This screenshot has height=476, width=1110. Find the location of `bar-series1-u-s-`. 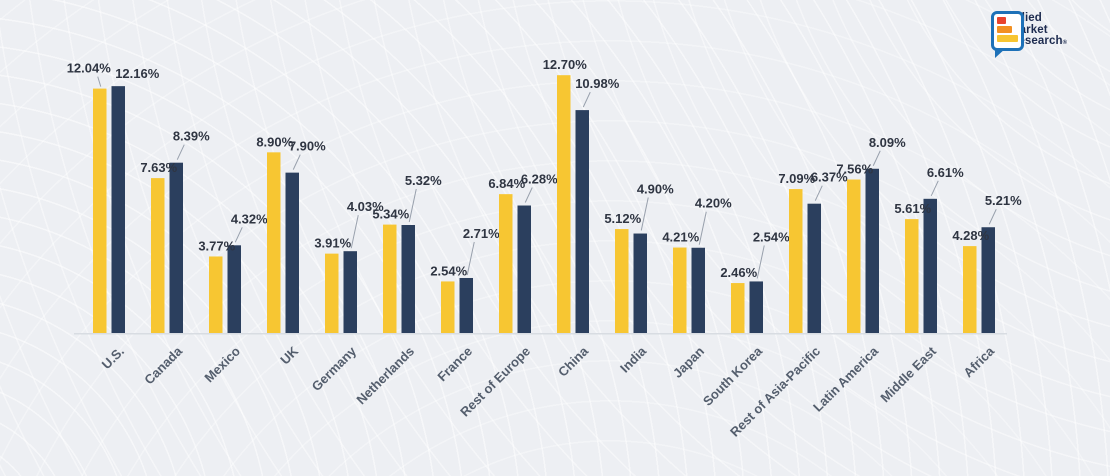

bar-series1-u-s- is located at coordinates (100, 210).